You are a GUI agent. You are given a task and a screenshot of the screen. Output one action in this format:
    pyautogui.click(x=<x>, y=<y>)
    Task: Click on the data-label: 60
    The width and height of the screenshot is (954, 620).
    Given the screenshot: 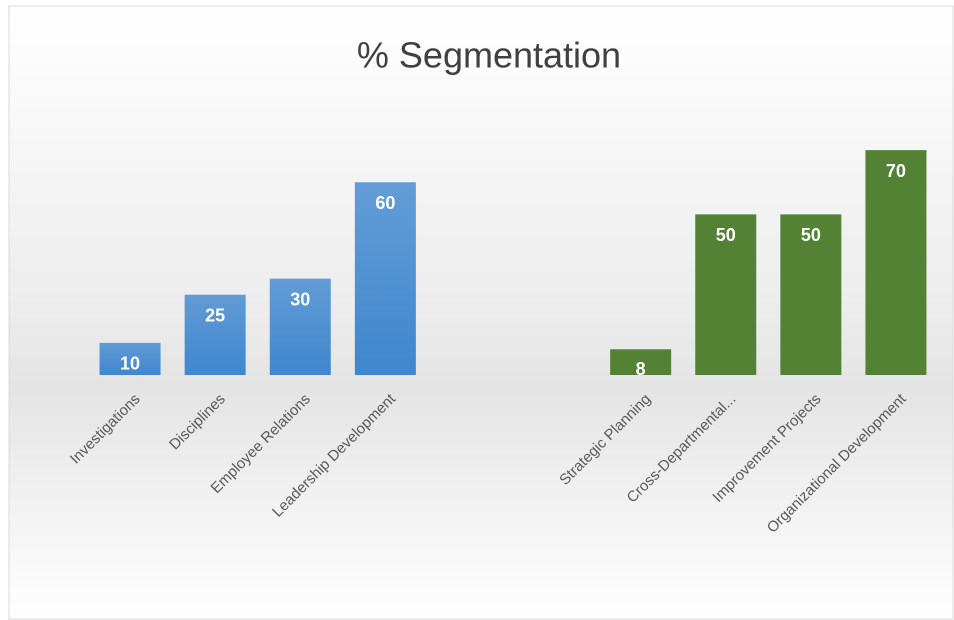 What is the action you would take?
    pyautogui.click(x=385, y=203)
    